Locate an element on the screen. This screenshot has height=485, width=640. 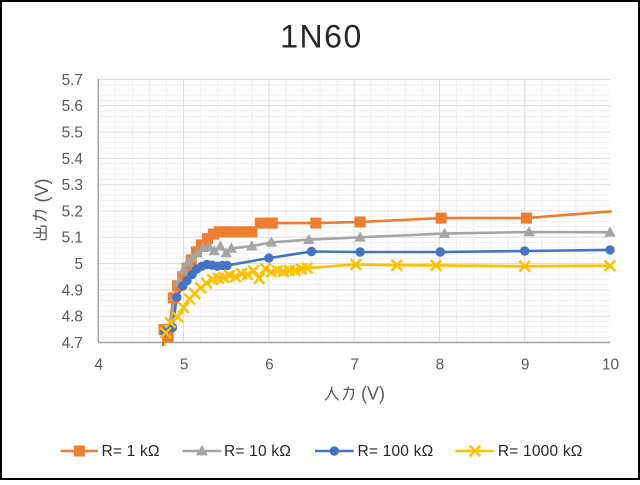
svg-text: 5.7 is located at coordinates (72, 80).